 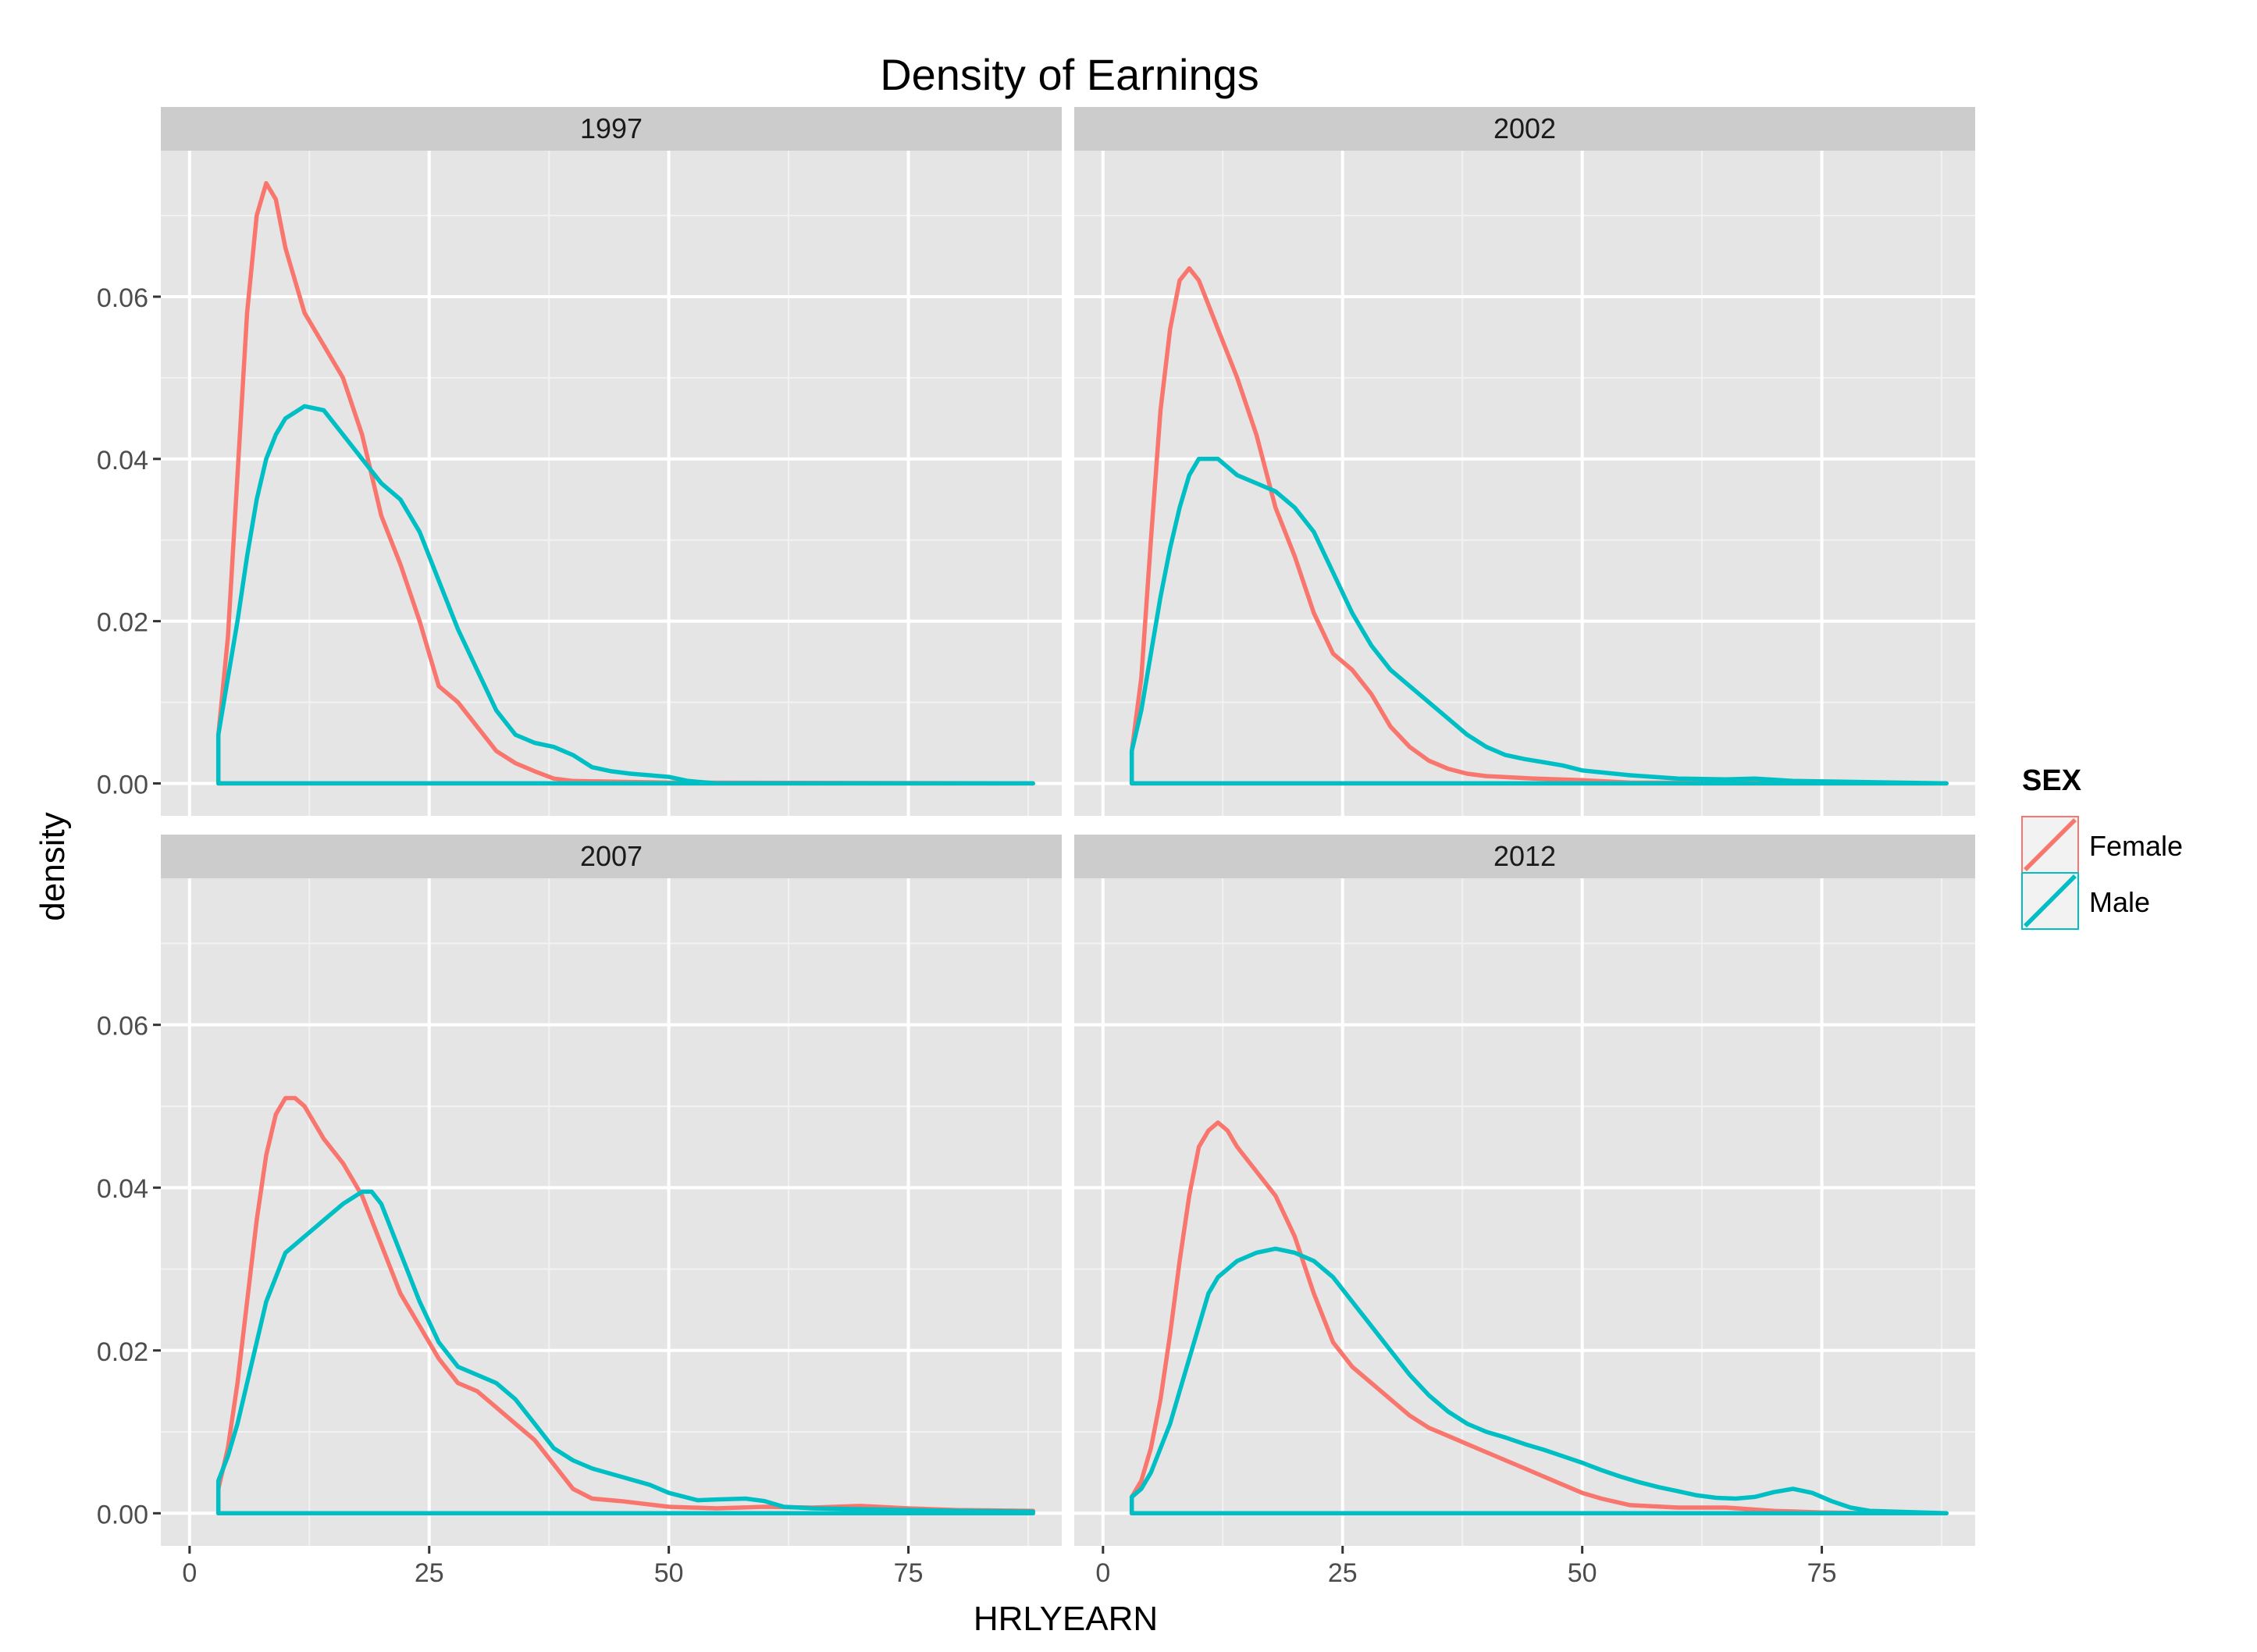 I want to click on legend-label-male: Male, so click(x=2119, y=902).